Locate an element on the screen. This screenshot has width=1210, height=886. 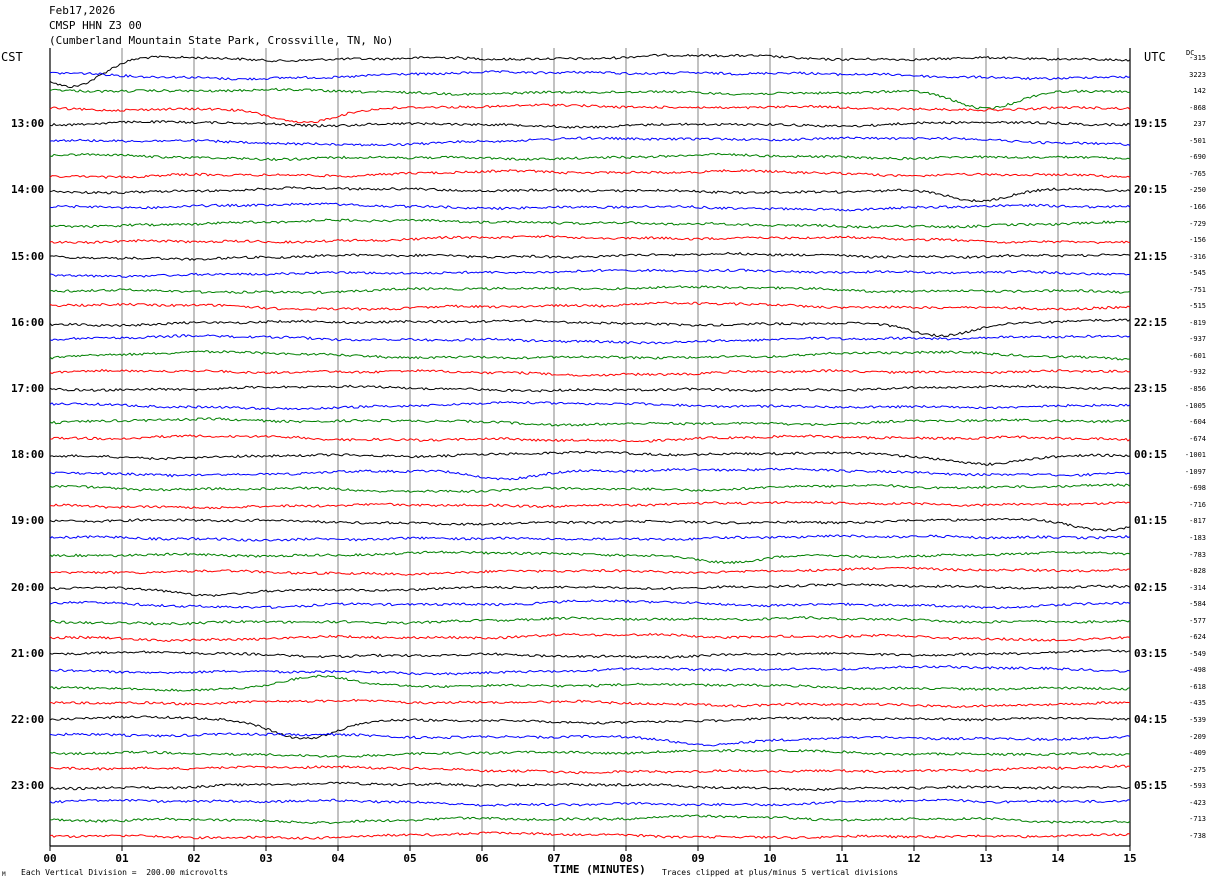
dc-offset-value: -315 is located at coordinates (1197, 58).